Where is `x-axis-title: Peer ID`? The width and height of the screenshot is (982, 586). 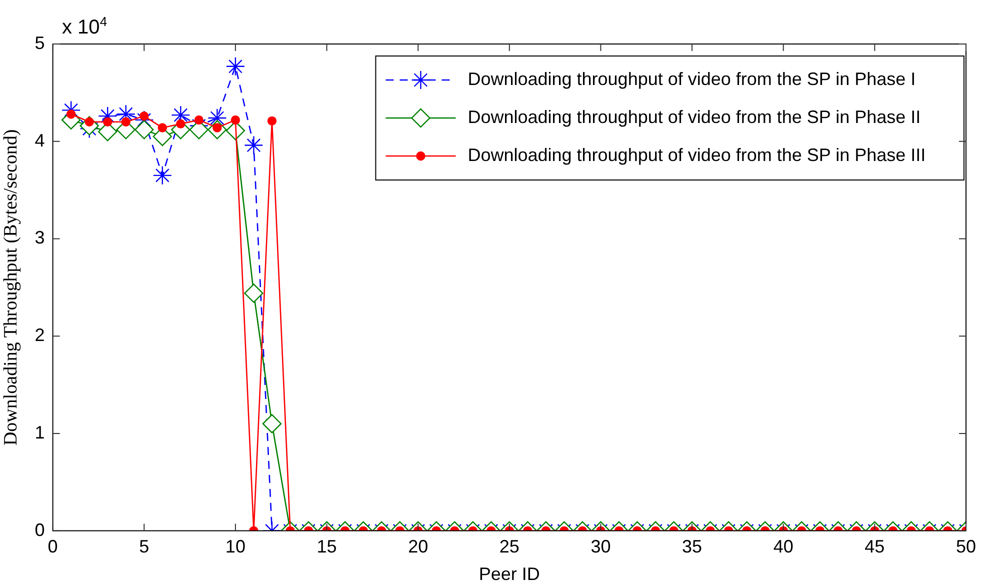
x-axis-title: Peer ID is located at coordinates (509, 574).